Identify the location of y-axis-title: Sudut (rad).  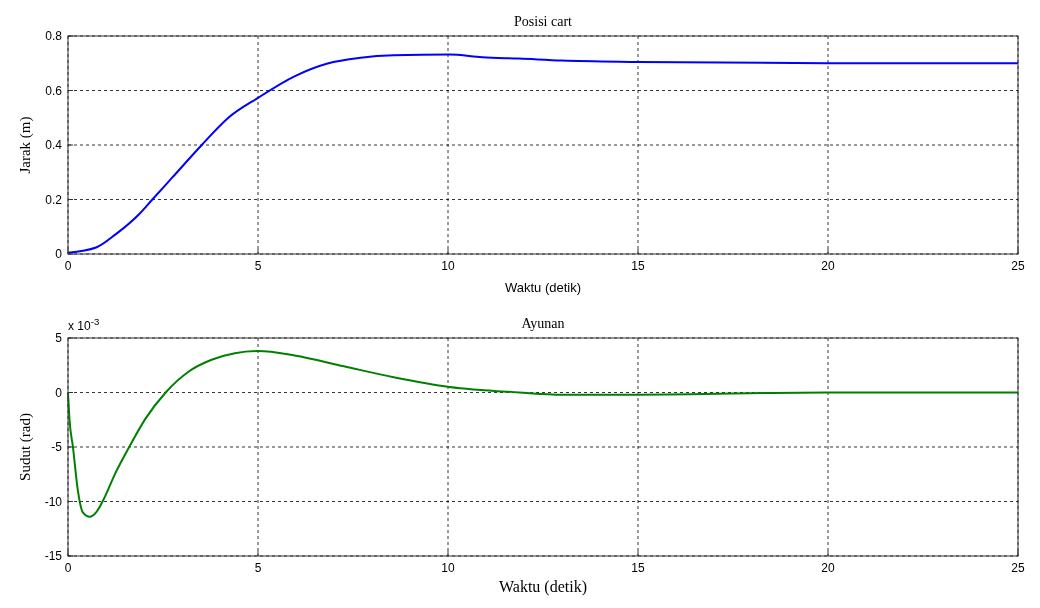
(25, 447).